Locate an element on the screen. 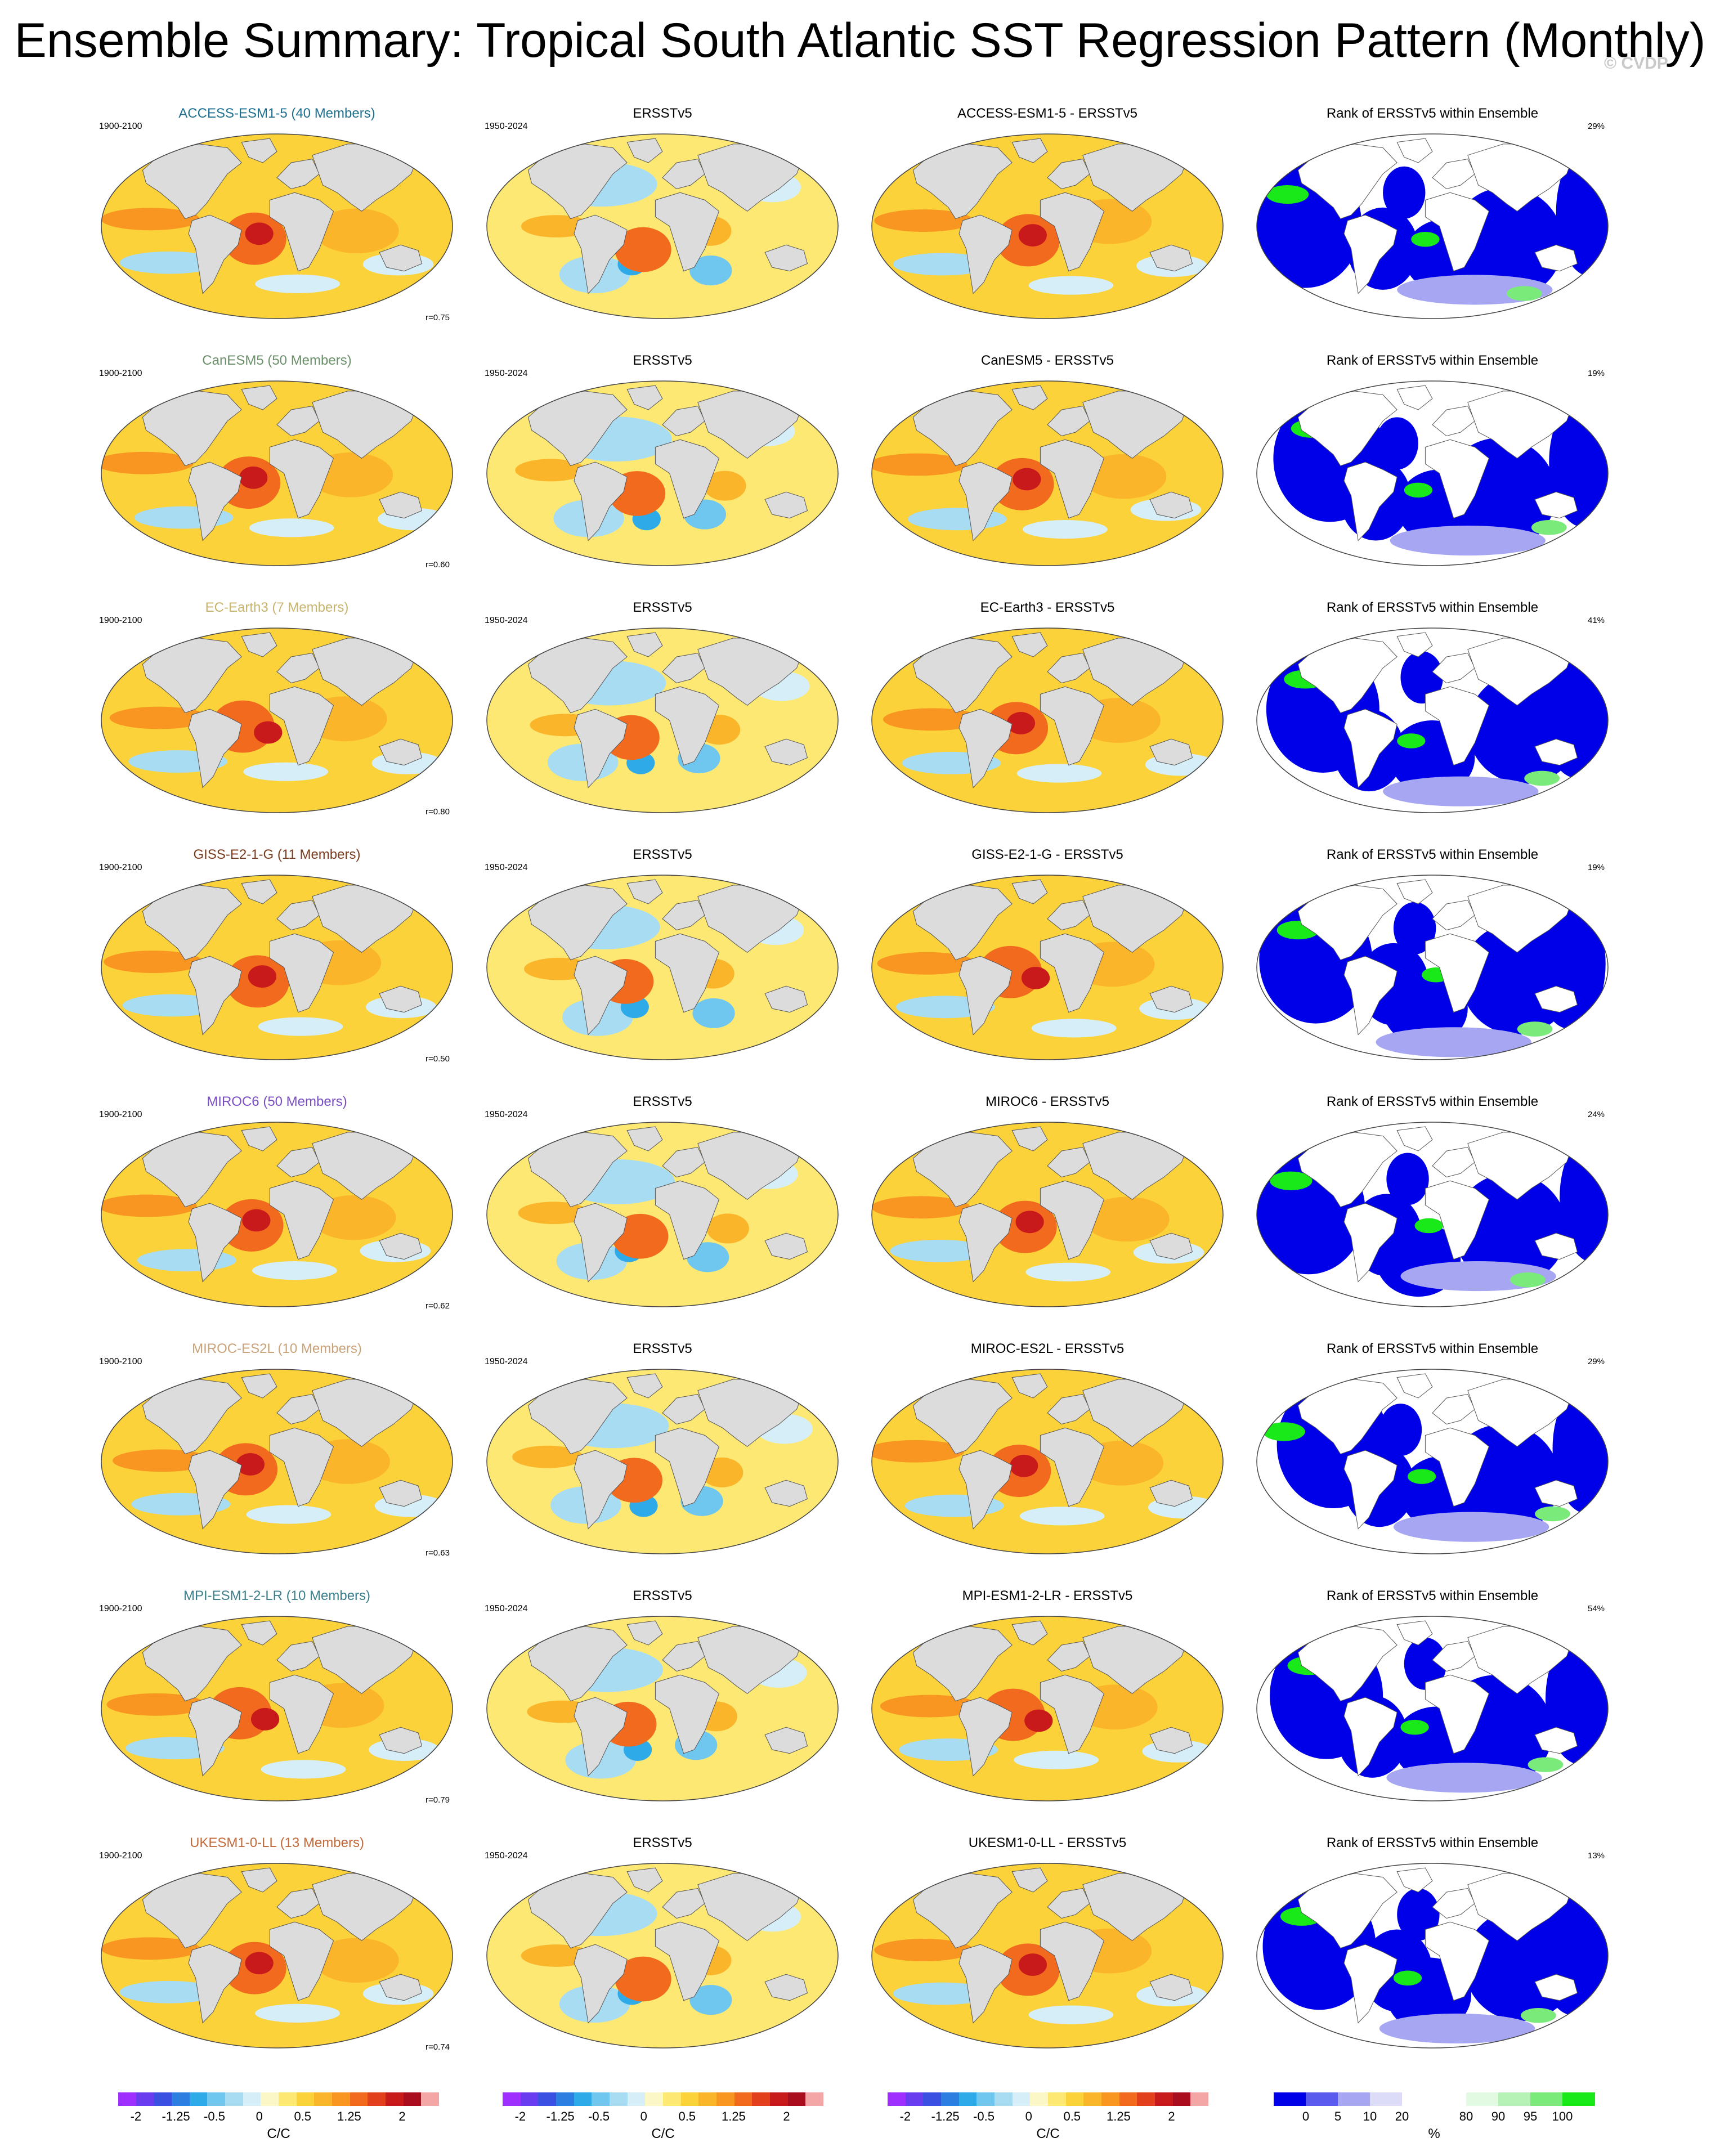 Image resolution: width=1720 pixels, height=2156 pixels. difference-title: ACCESS-ESM1-5 - ERSSTv5 is located at coordinates (1047, 113).